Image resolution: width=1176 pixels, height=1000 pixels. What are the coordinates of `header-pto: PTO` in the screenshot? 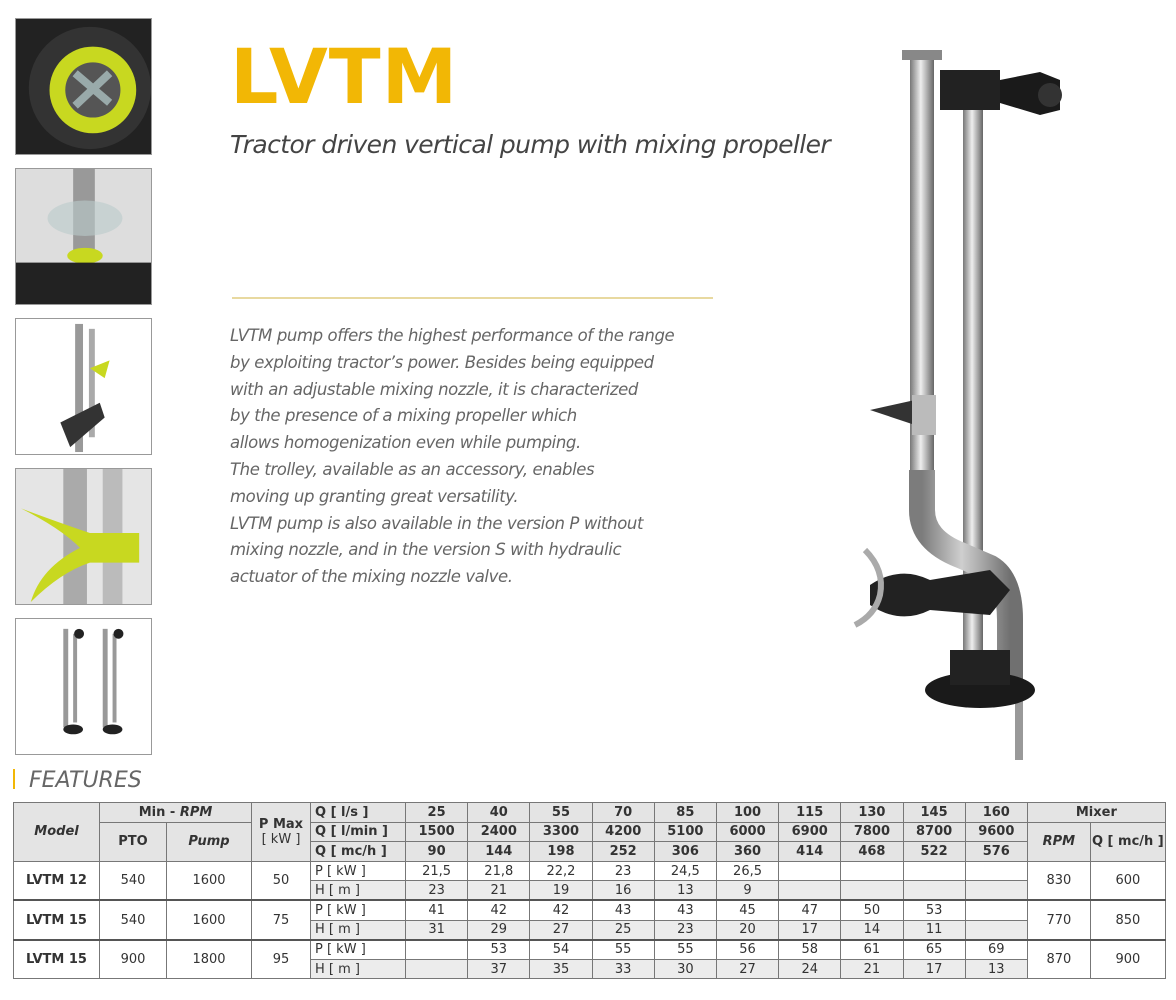 It's located at (133, 841).